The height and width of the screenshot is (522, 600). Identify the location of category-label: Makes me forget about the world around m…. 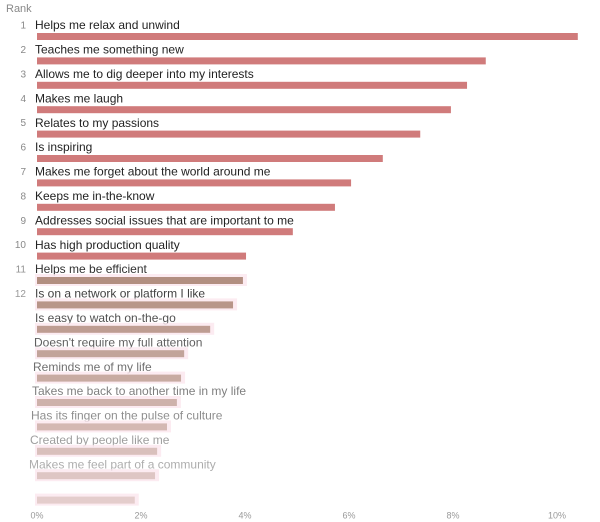
(153, 172).